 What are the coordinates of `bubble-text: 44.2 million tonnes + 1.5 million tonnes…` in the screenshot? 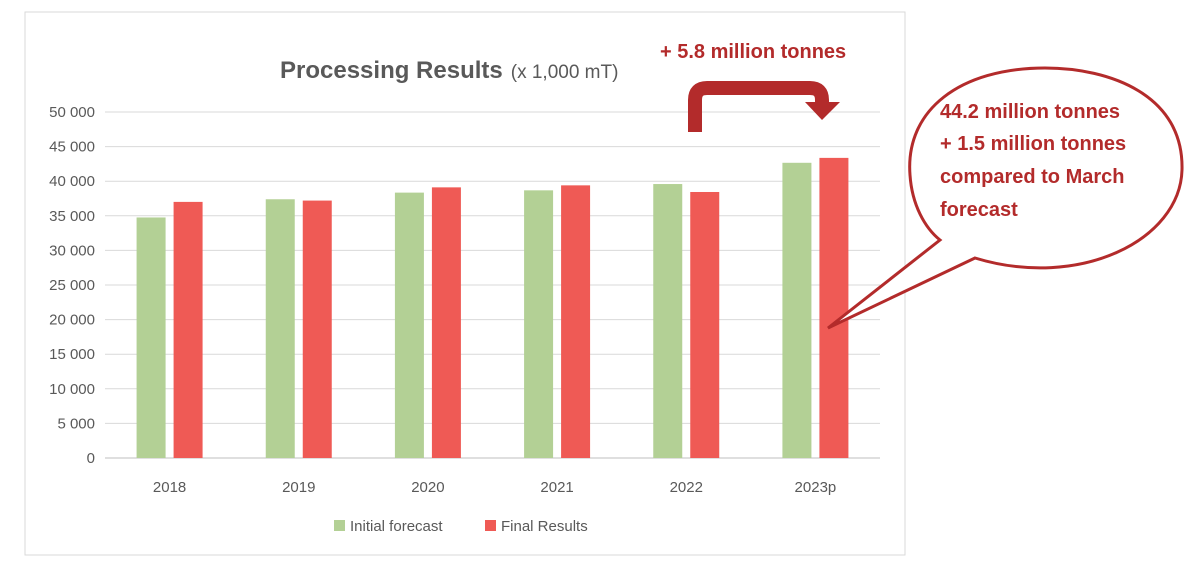 It's located at (1033, 161).